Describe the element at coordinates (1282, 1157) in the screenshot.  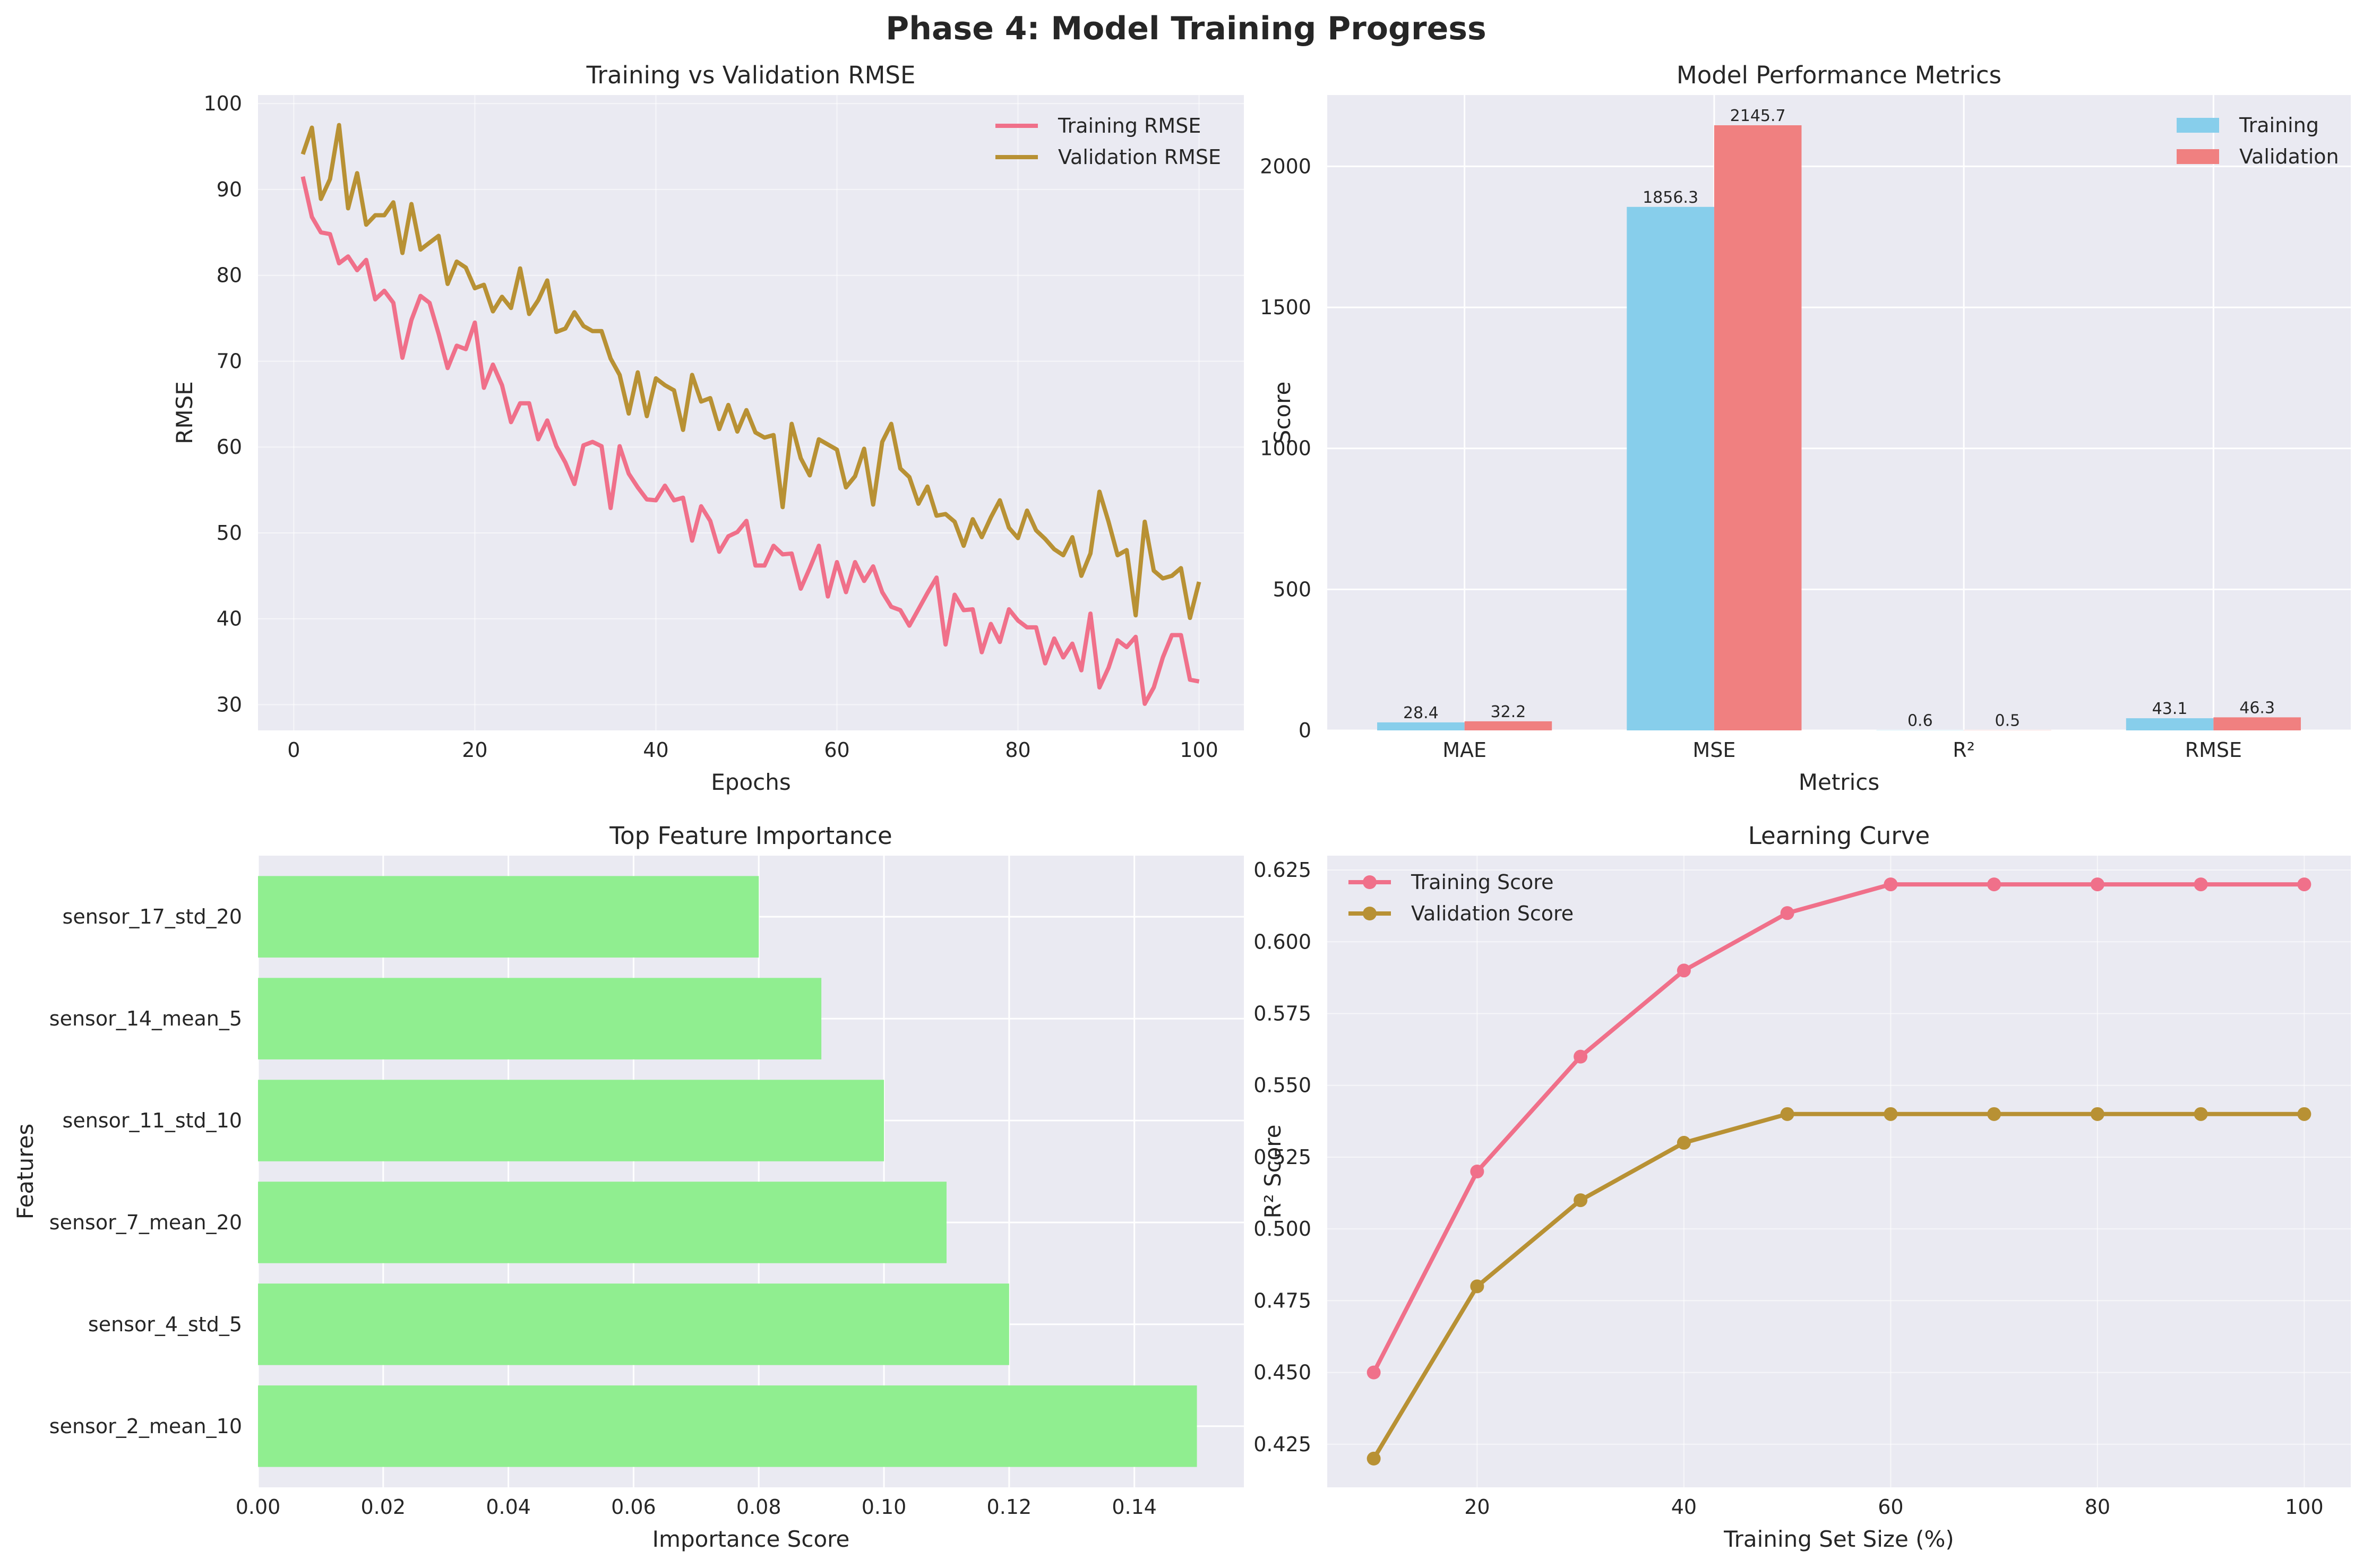
I see `y-tick-label: 0.525` at that location.